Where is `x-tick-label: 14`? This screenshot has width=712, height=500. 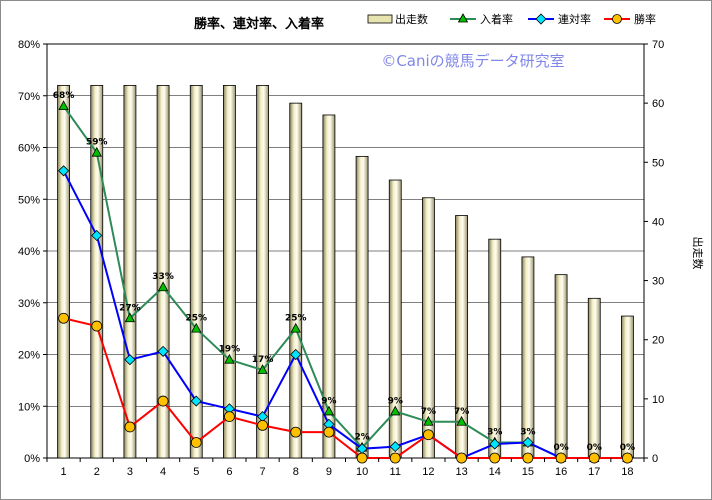
x-tick-label: 14 is located at coordinates (495, 472).